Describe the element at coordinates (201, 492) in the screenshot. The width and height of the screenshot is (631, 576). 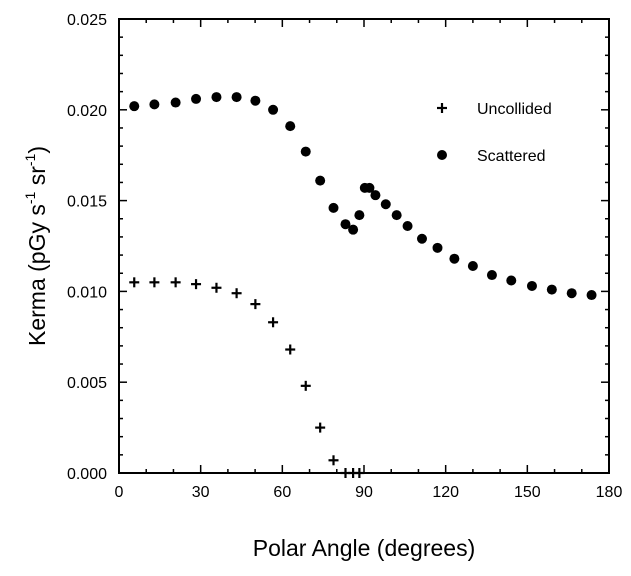
I see `x-tick-label: 30` at that location.